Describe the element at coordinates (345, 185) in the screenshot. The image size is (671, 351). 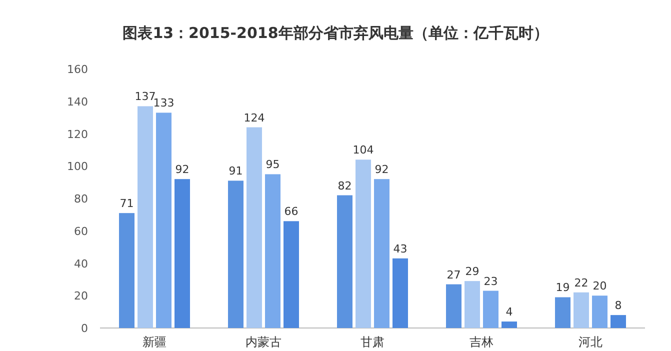
I see `data-label: 82` at that location.